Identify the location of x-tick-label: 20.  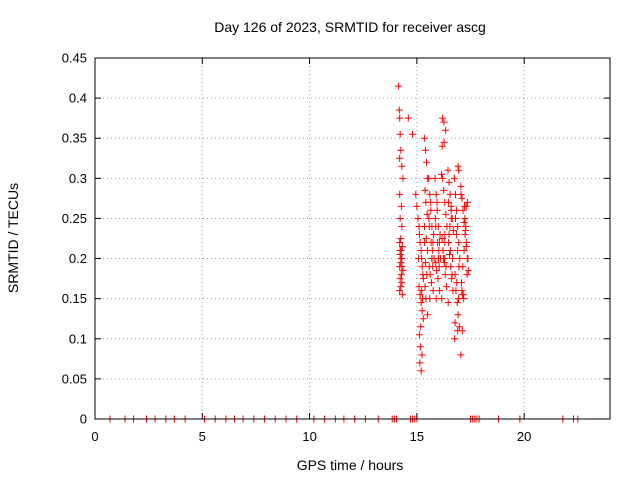
(524, 436).